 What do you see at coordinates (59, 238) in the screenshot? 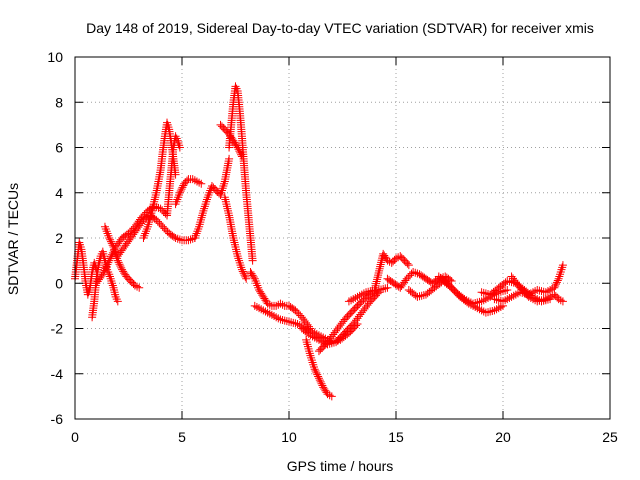
I see `y-tick-label: 2` at bounding box center [59, 238].